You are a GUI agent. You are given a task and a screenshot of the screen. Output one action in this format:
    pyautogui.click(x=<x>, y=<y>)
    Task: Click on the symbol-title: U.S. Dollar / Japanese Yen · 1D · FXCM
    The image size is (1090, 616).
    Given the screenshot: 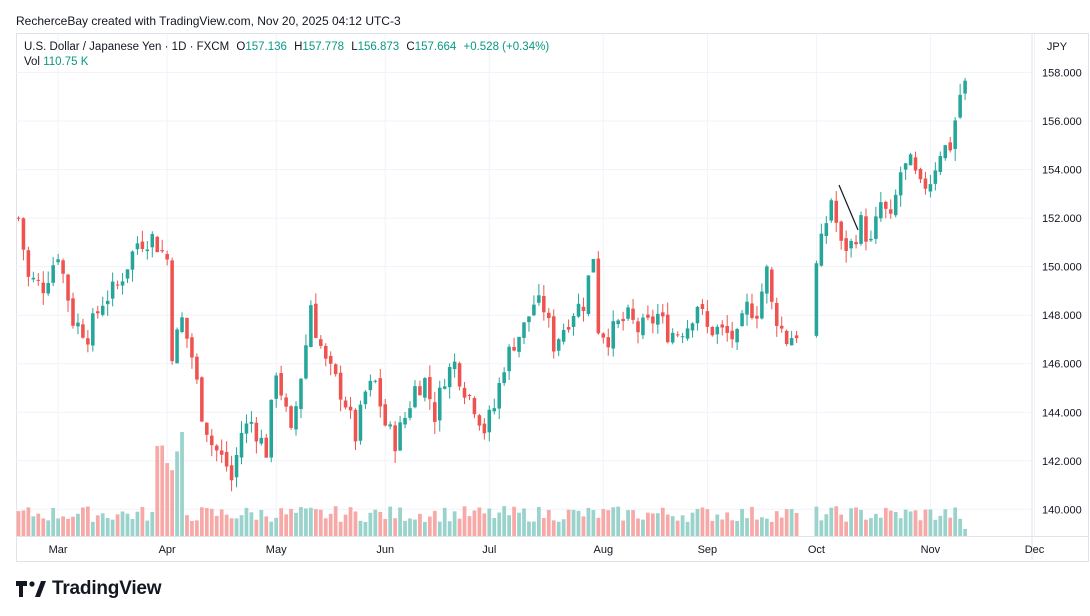 What is the action you would take?
    pyautogui.click(x=127, y=47)
    